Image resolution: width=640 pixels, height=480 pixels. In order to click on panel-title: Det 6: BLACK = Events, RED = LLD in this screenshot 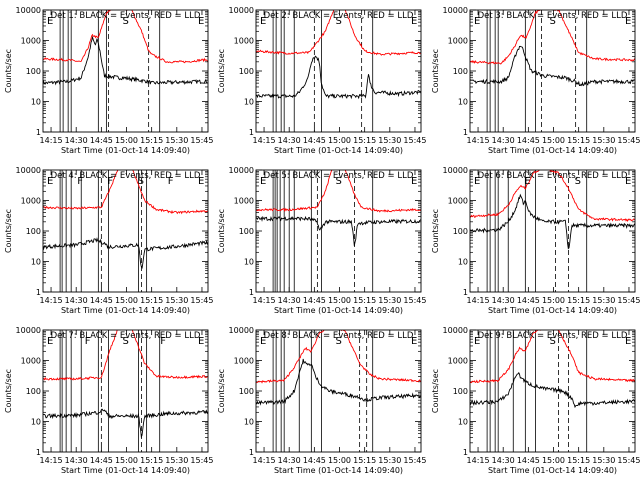, I will do `click(553, 176)`.